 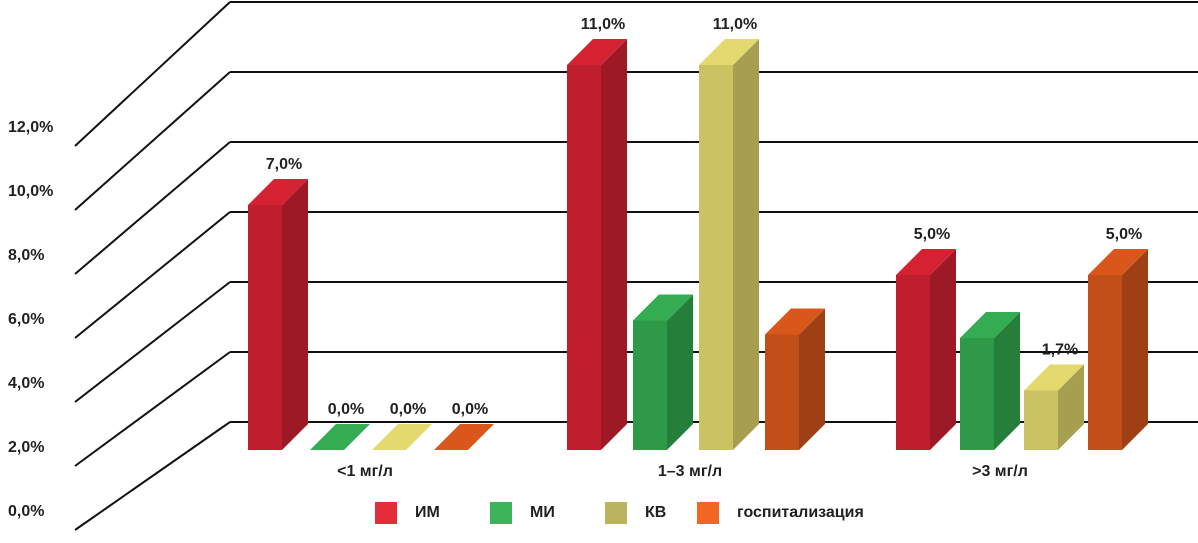 I want to click on x-tick-label: >3 мг/л, so click(x=1000, y=471).